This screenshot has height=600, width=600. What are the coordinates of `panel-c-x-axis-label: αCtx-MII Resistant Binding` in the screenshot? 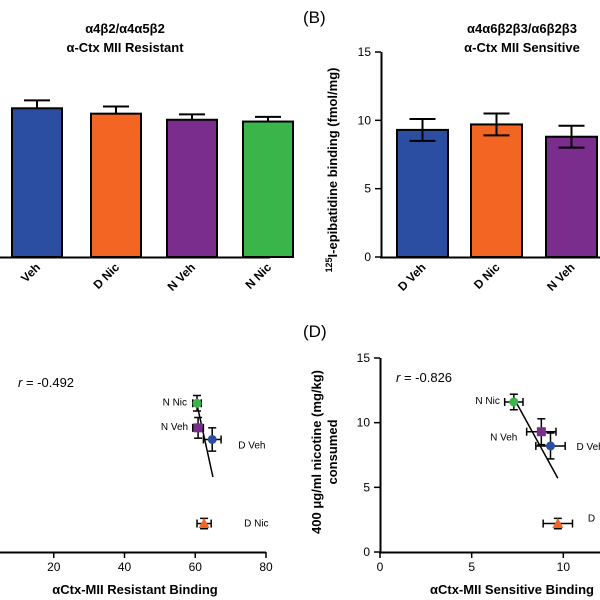 It's located at (134, 589).